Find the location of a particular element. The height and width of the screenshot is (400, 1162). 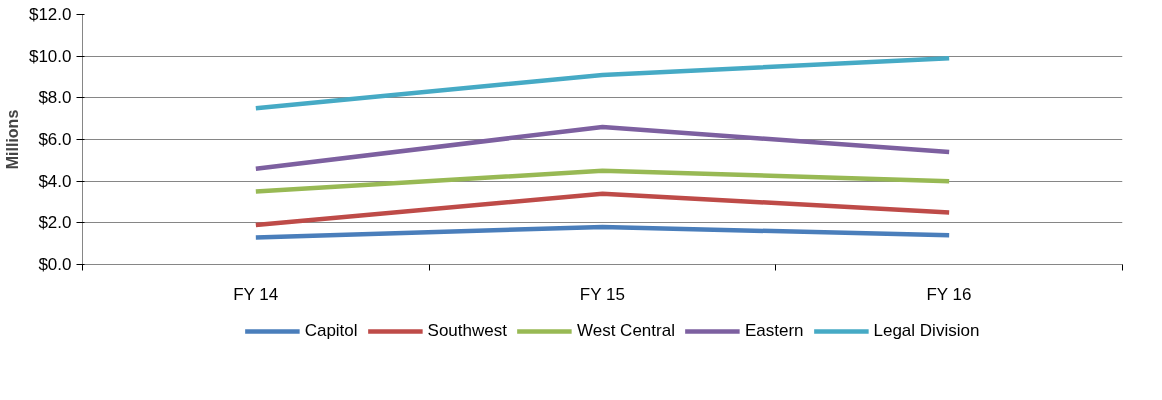

legend-label: Southwest is located at coordinates (467, 331).